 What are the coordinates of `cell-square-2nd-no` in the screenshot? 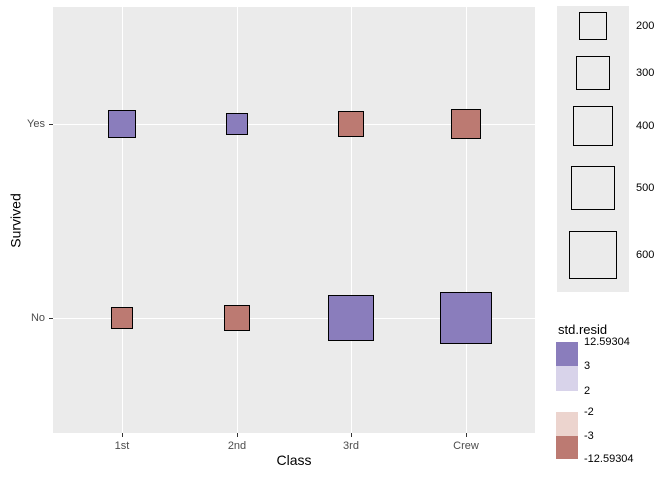 It's located at (237, 318).